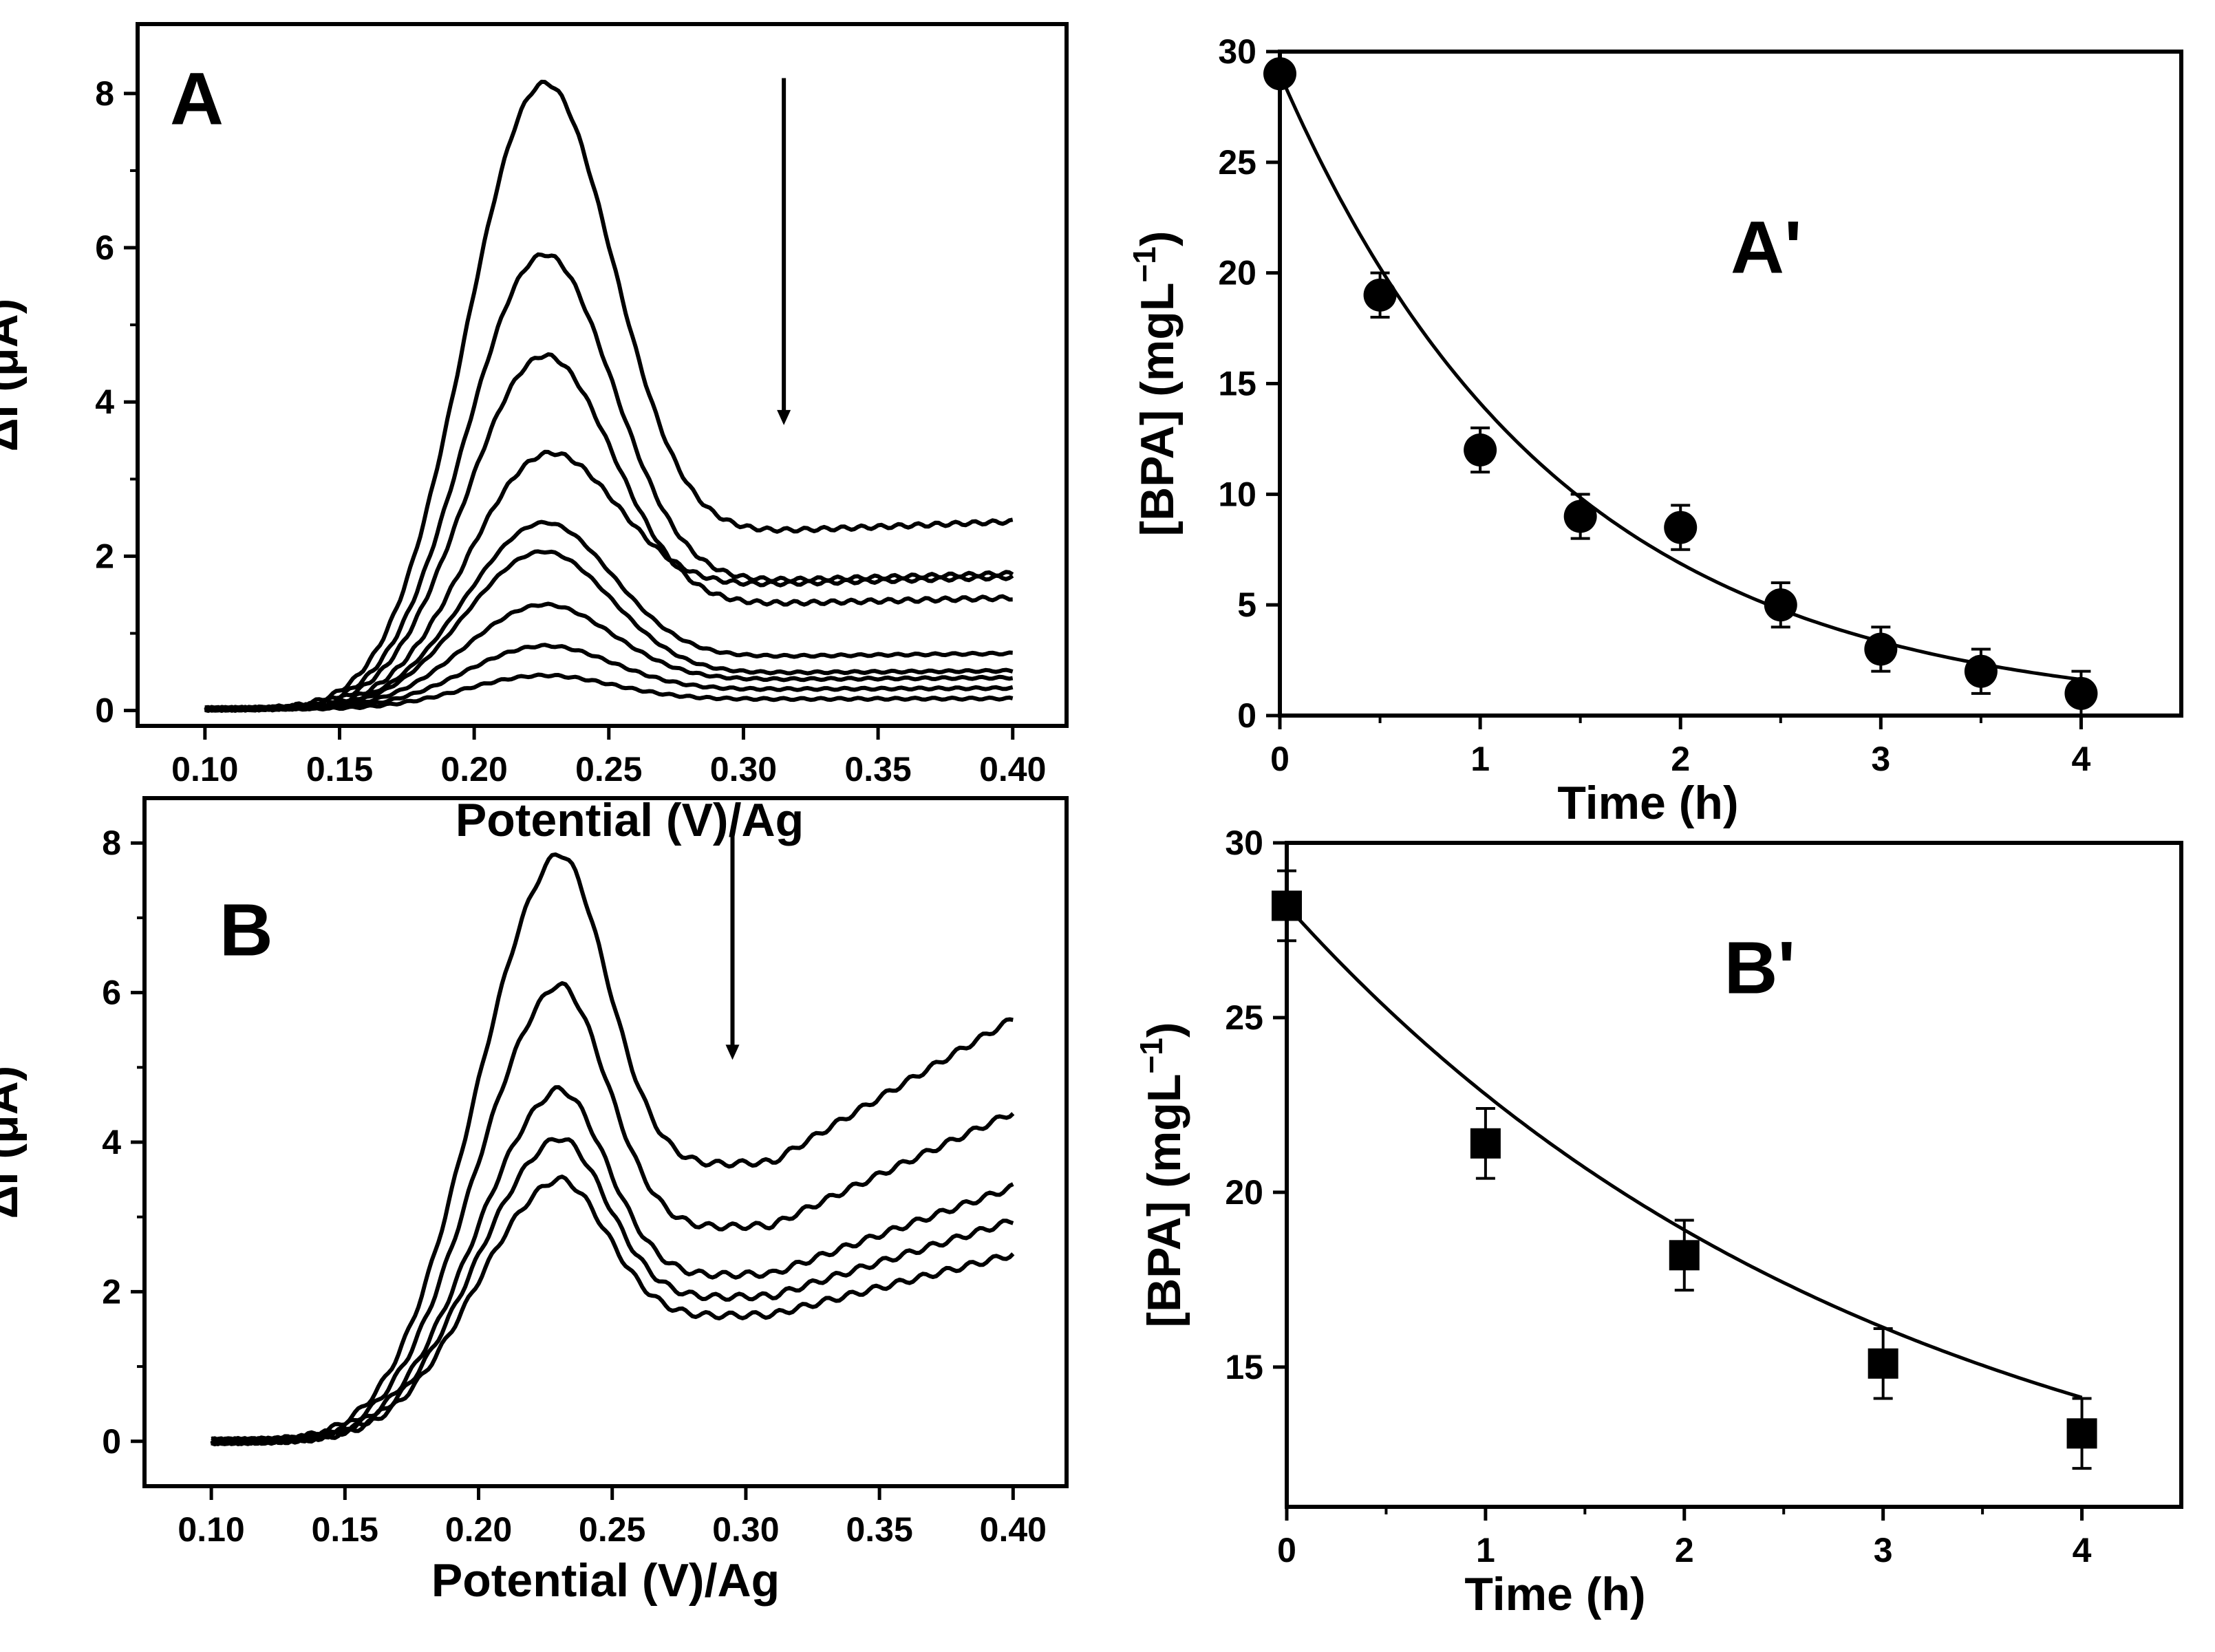 The height and width of the screenshot is (1652, 2215). I want to click on panel-label-a-prime: A', so click(1766, 247).